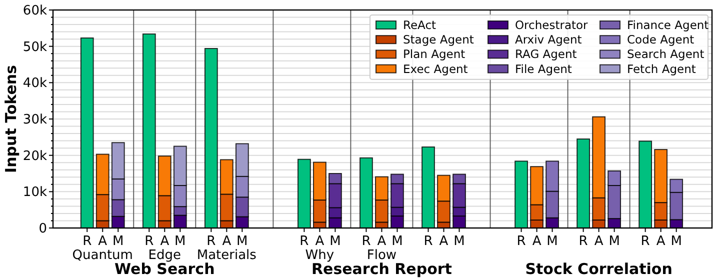  I want to click on legend-label: File Agent, so click(543, 69).